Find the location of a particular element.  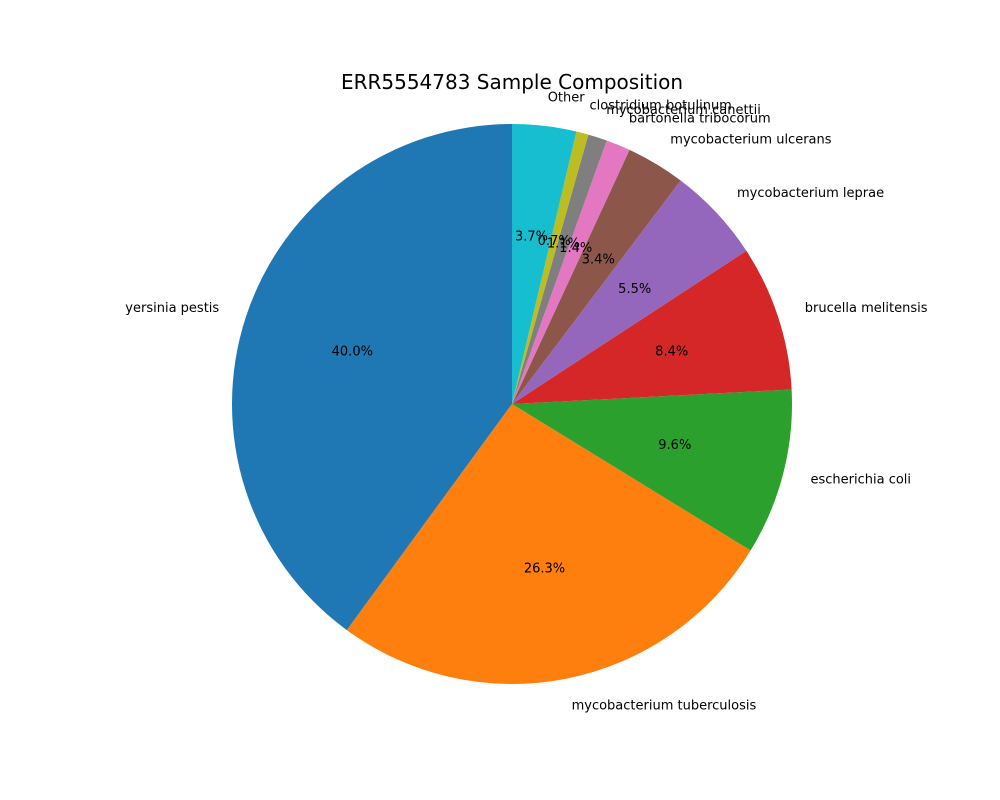

slice-label-yersinia-pestis: yersinia pestis is located at coordinates (172, 308).